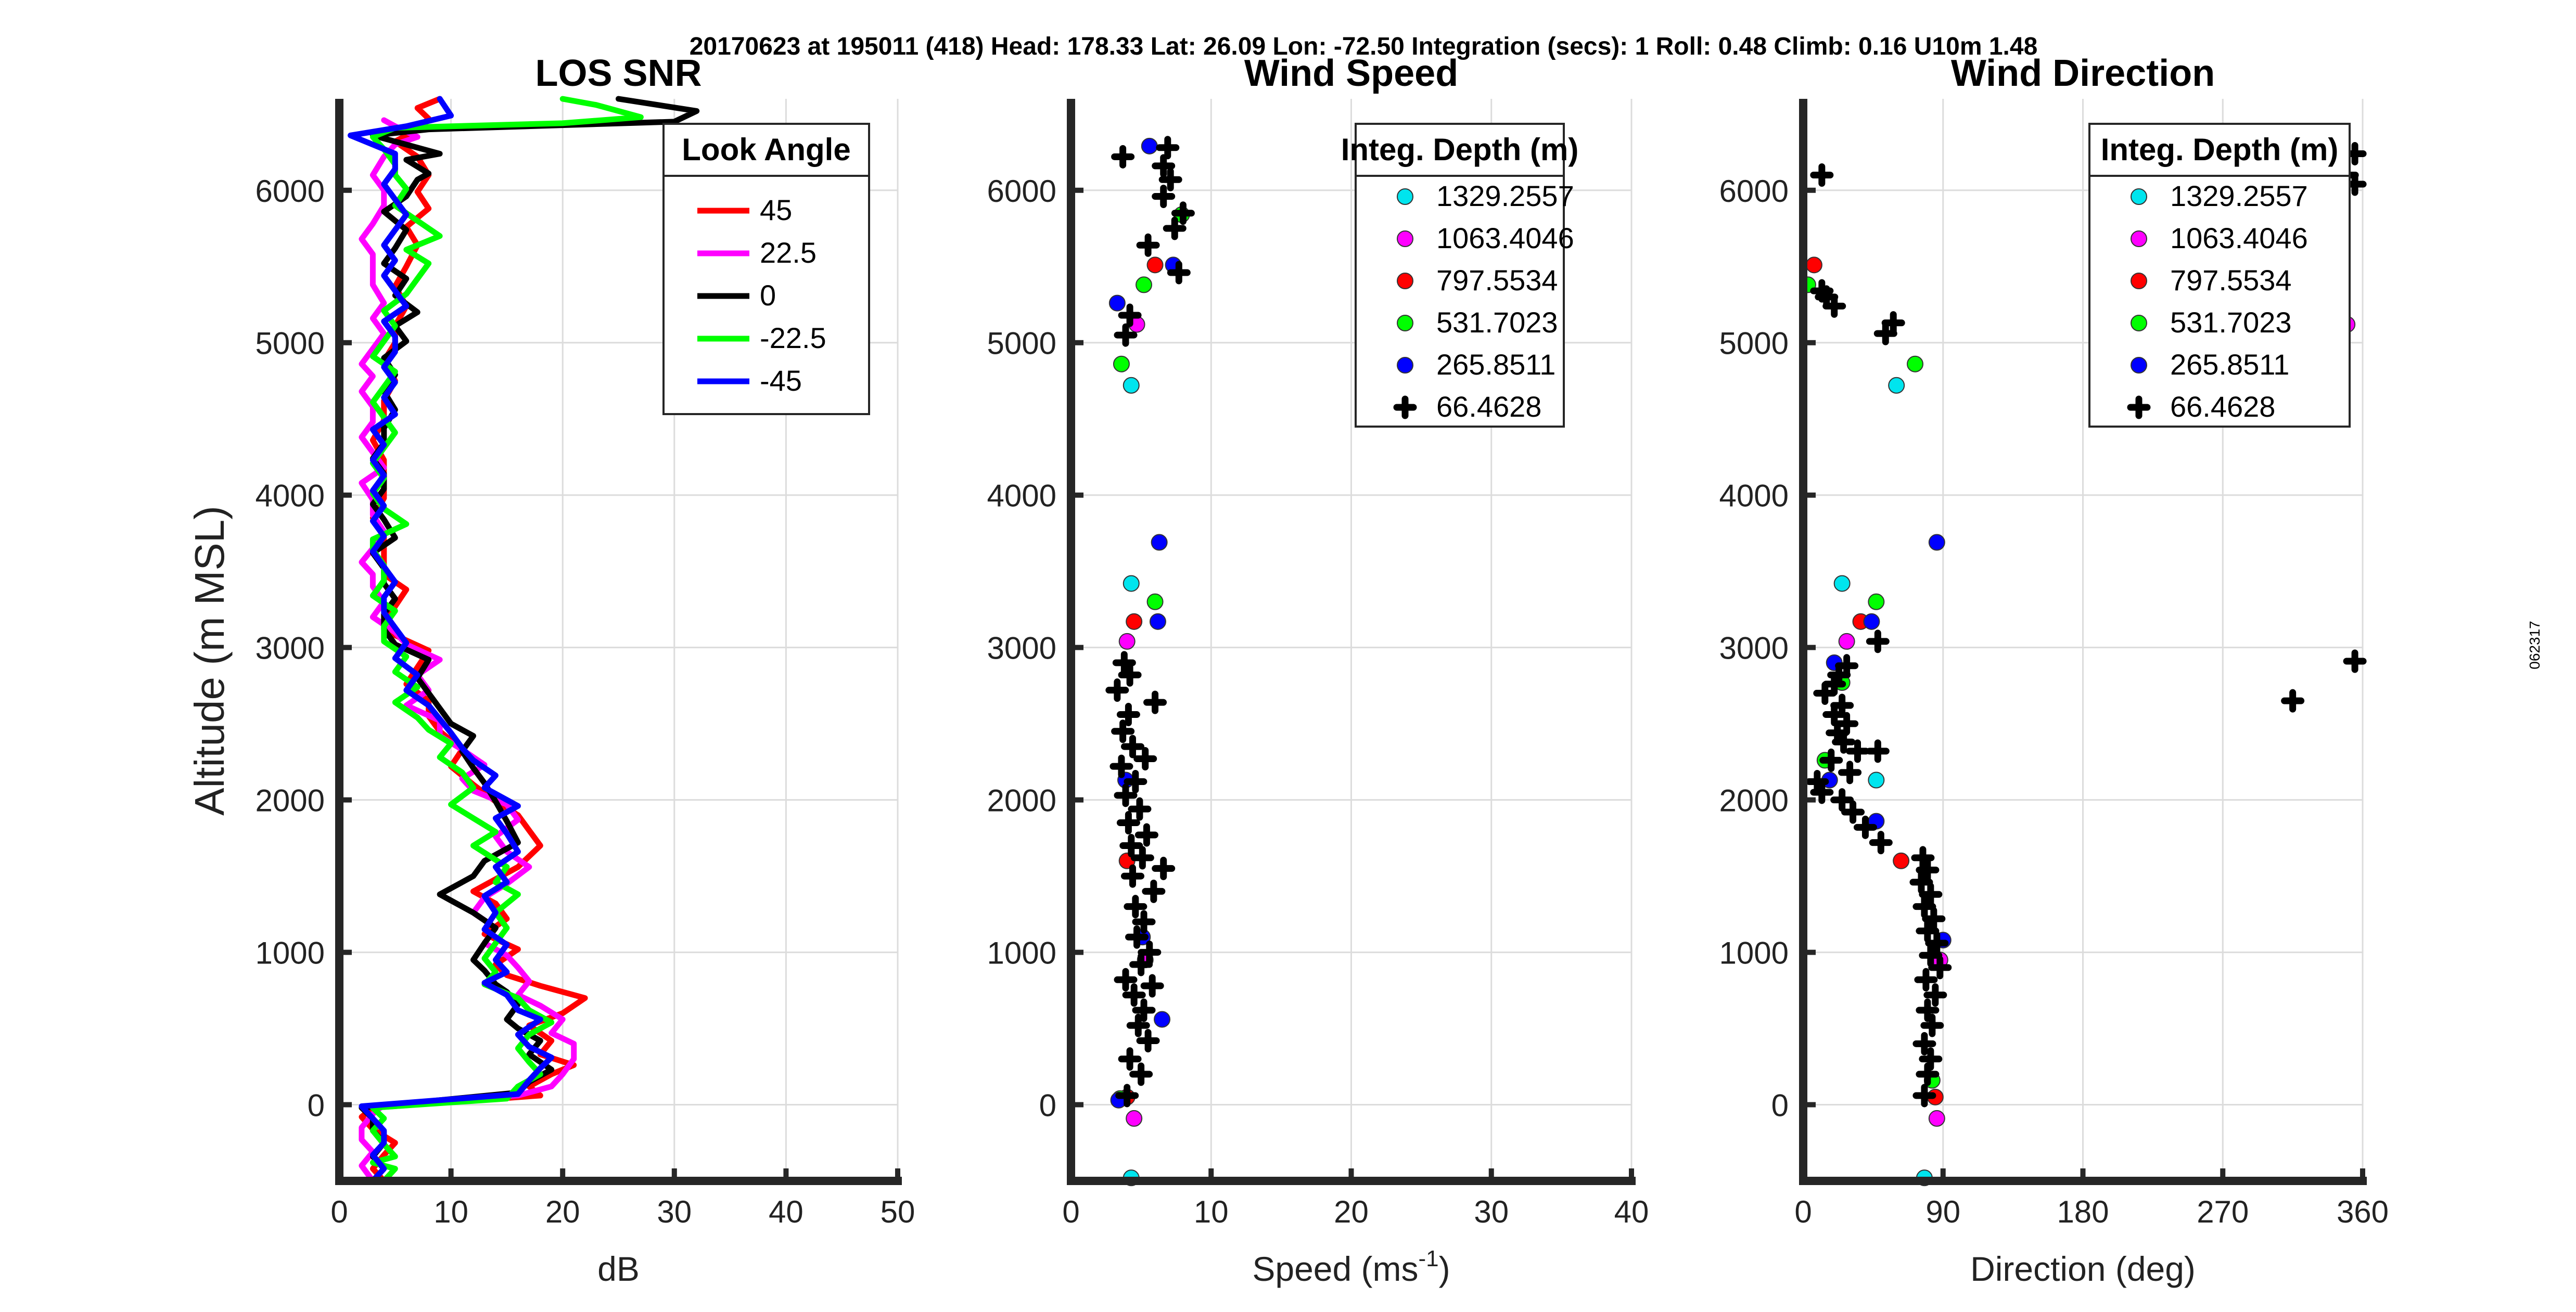 This screenshot has height=1312, width=2576. Describe the element at coordinates (562, 1212) in the screenshot. I see `x-tick-label: 20` at that location.